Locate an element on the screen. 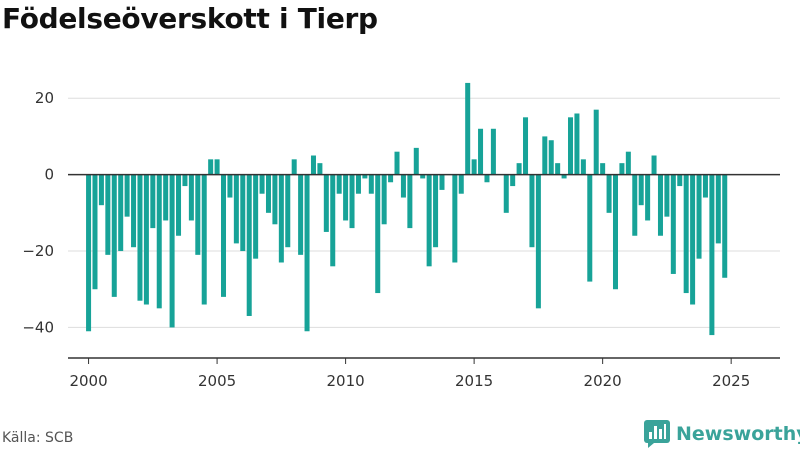 The width and height of the screenshot is (800, 450). newsworthy-logo-icon is located at coordinates (657, 434).